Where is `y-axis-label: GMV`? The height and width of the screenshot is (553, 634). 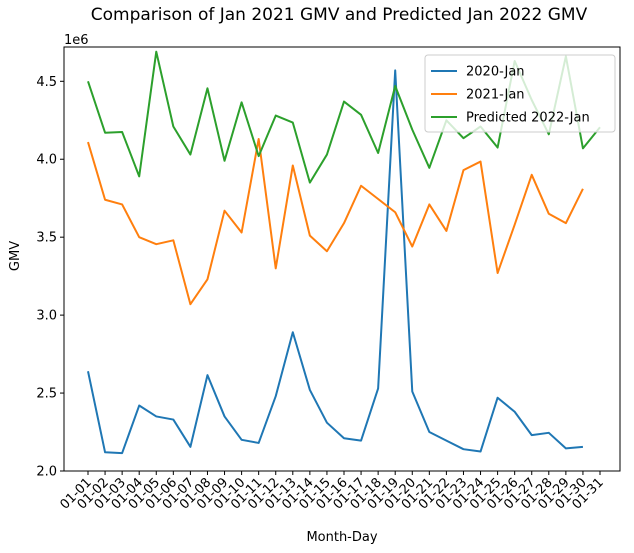
y-axis-label: GMV is located at coordinates (15, 256).